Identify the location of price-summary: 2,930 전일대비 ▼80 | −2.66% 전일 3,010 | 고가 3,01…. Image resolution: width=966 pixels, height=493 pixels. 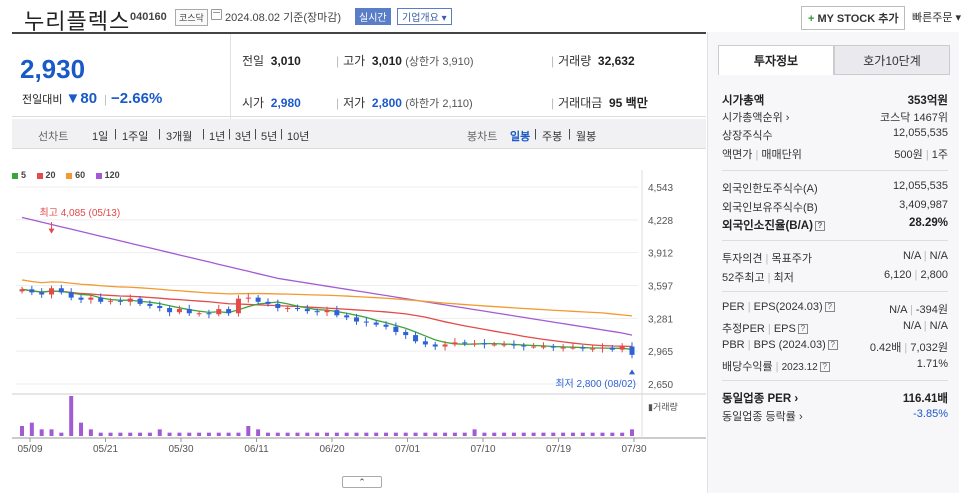
(359, 75).